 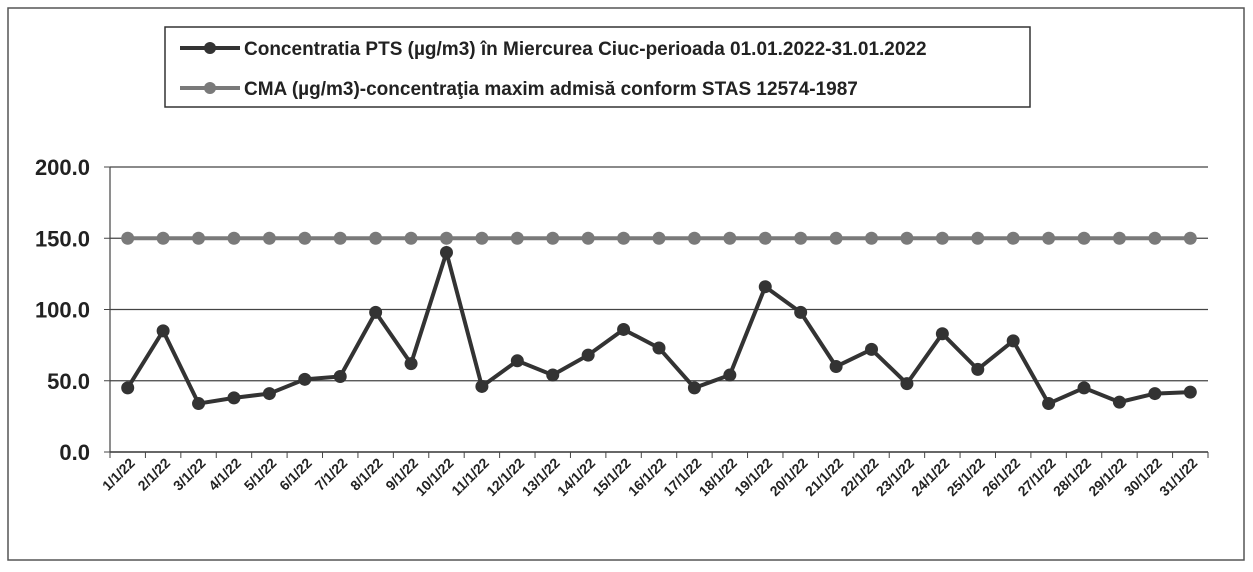 What do you see at coordinates (153, 474) in the screenshot?
I see `x-tick-label: 2/1/22` at bounding box center [153, 474].